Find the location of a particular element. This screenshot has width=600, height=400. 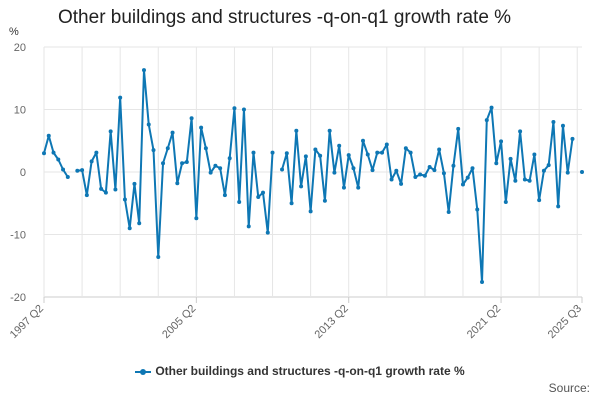

y-tick-label: 20 is located at coordinates (20, 48).